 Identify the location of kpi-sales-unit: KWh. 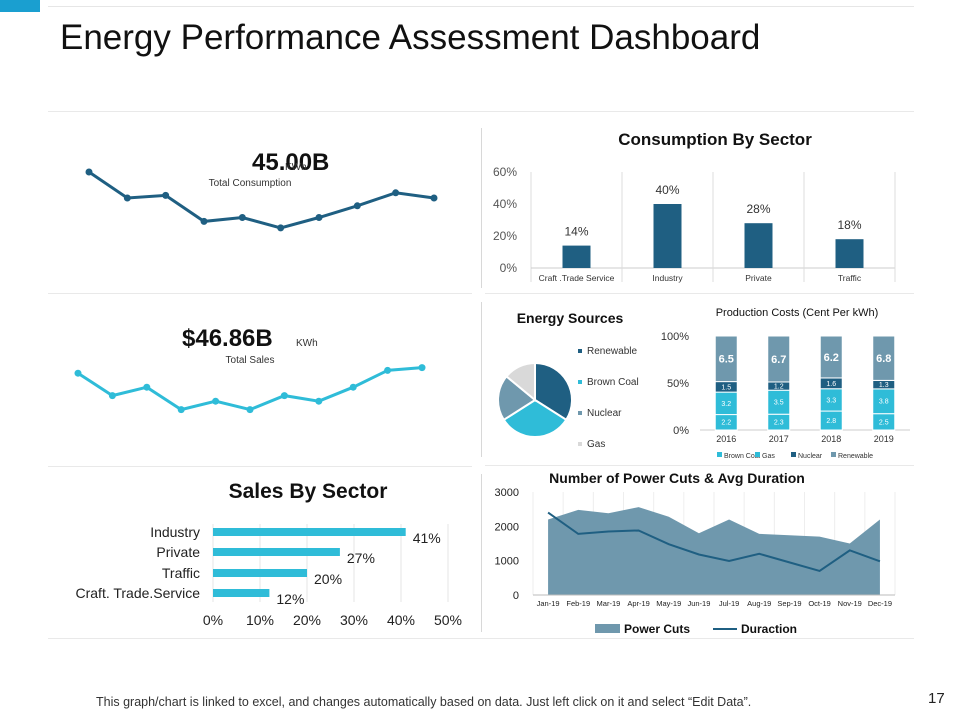
(307, 343).